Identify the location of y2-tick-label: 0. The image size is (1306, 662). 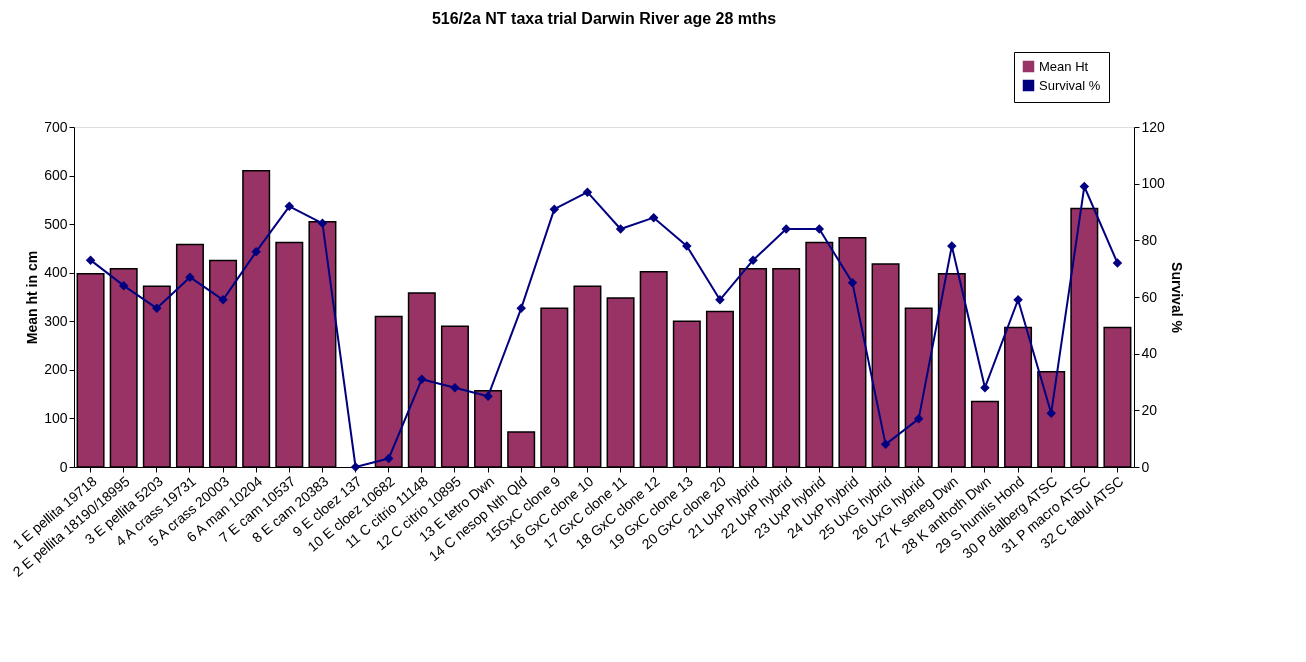
(1145, 466).